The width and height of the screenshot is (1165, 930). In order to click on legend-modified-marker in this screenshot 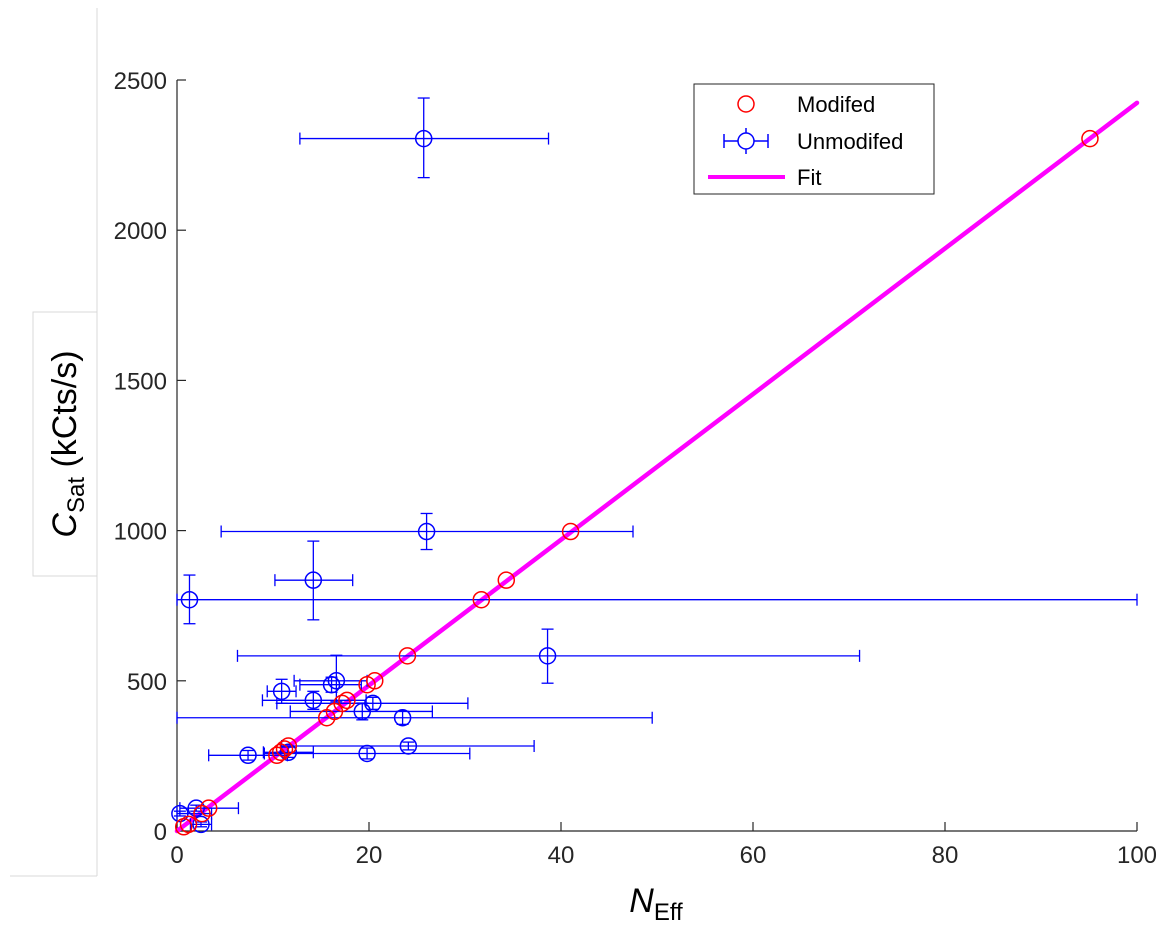, I will do `click(746, 104)`.